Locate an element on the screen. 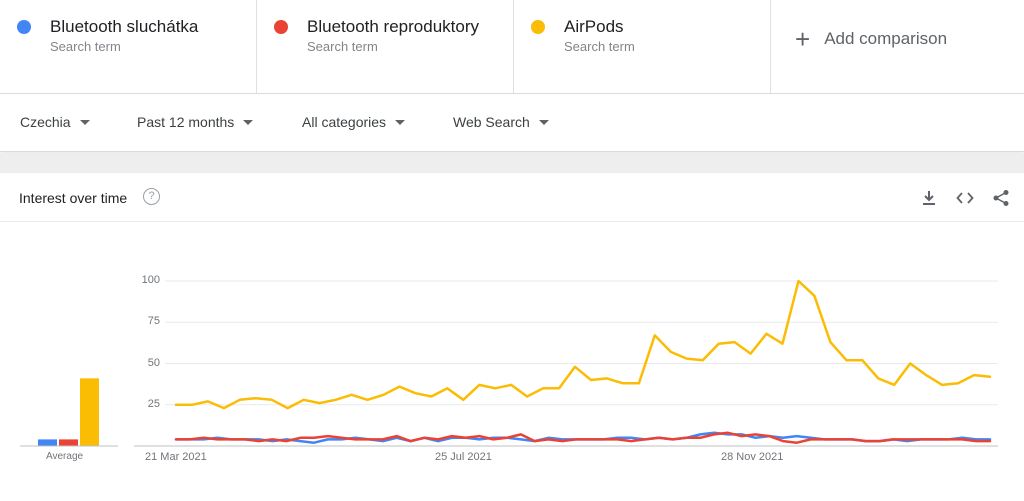  average-label: Average is located at coordinates (65, 456).